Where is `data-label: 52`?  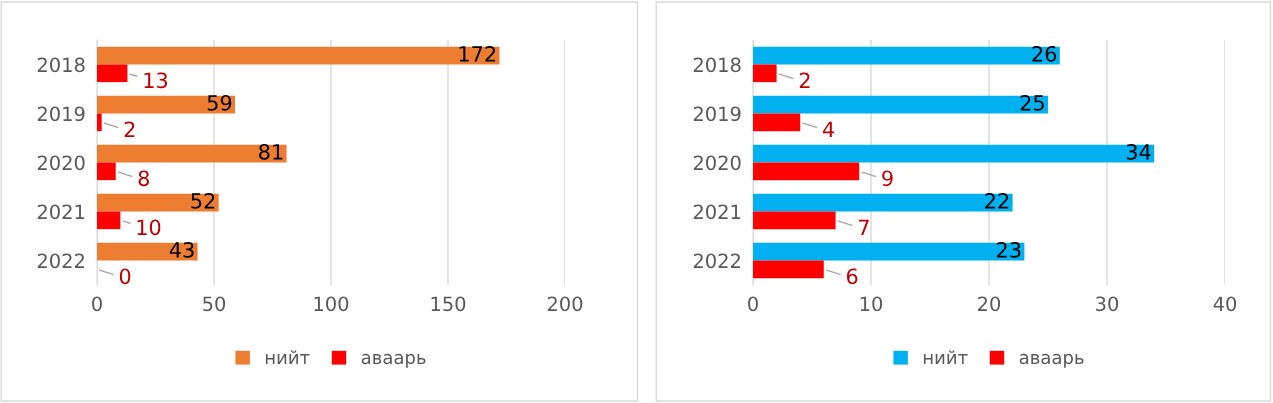
data-label: 52 is located at coordinates (203, 200).